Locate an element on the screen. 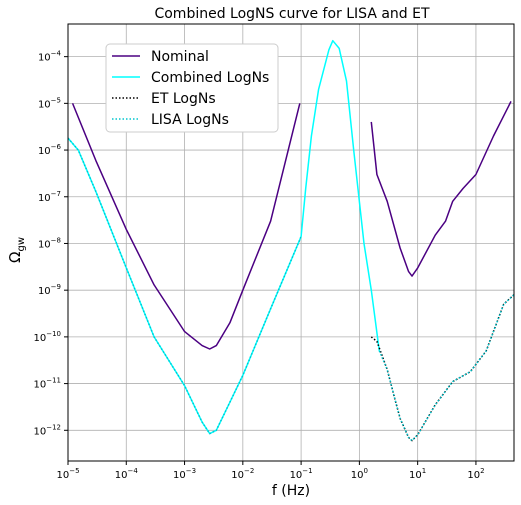 Image resolution: width=521 pixels, height=505 pixels. x-tick-label: 10⁻⁵ is located at coordinates (67, 474).